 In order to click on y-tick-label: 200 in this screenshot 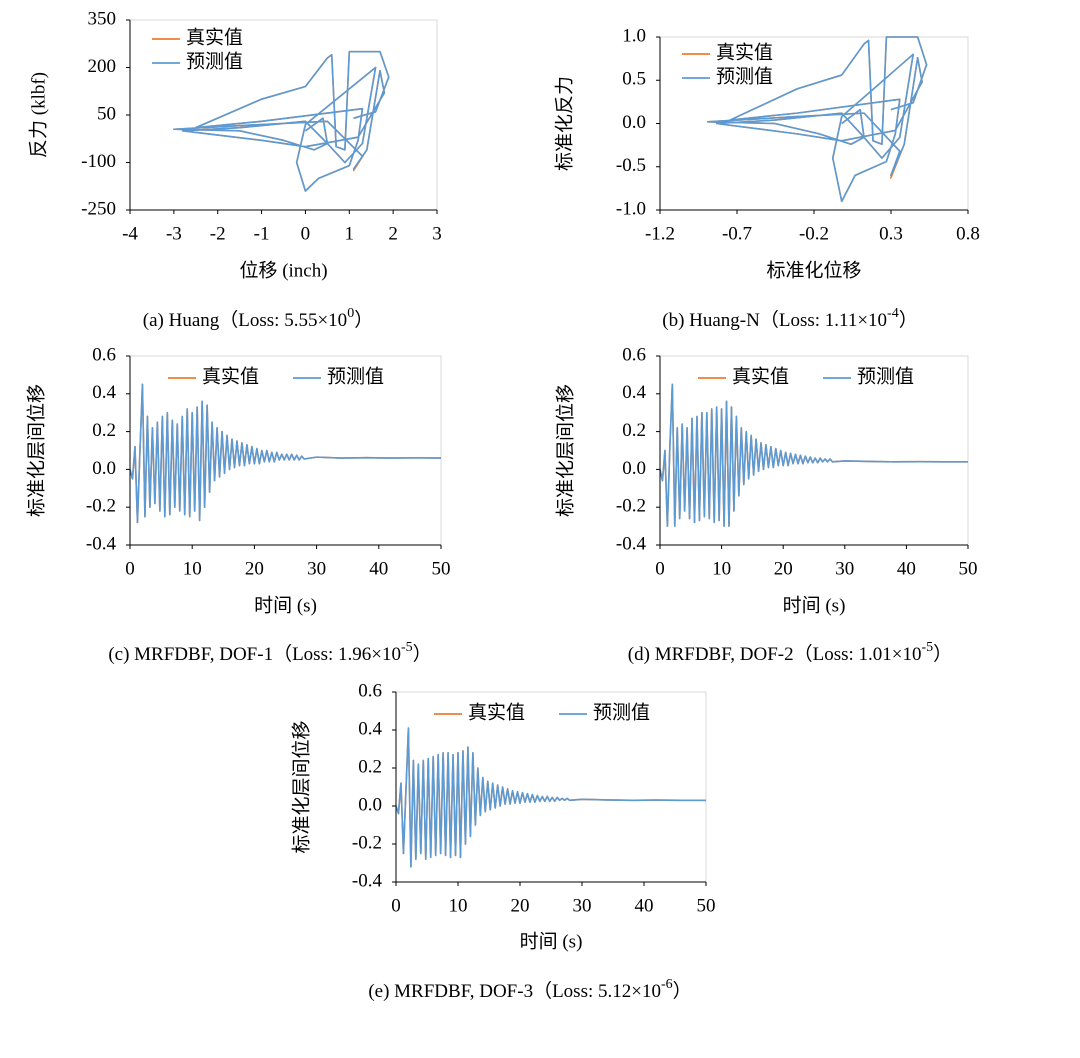, I will do `click(102, 66)`.